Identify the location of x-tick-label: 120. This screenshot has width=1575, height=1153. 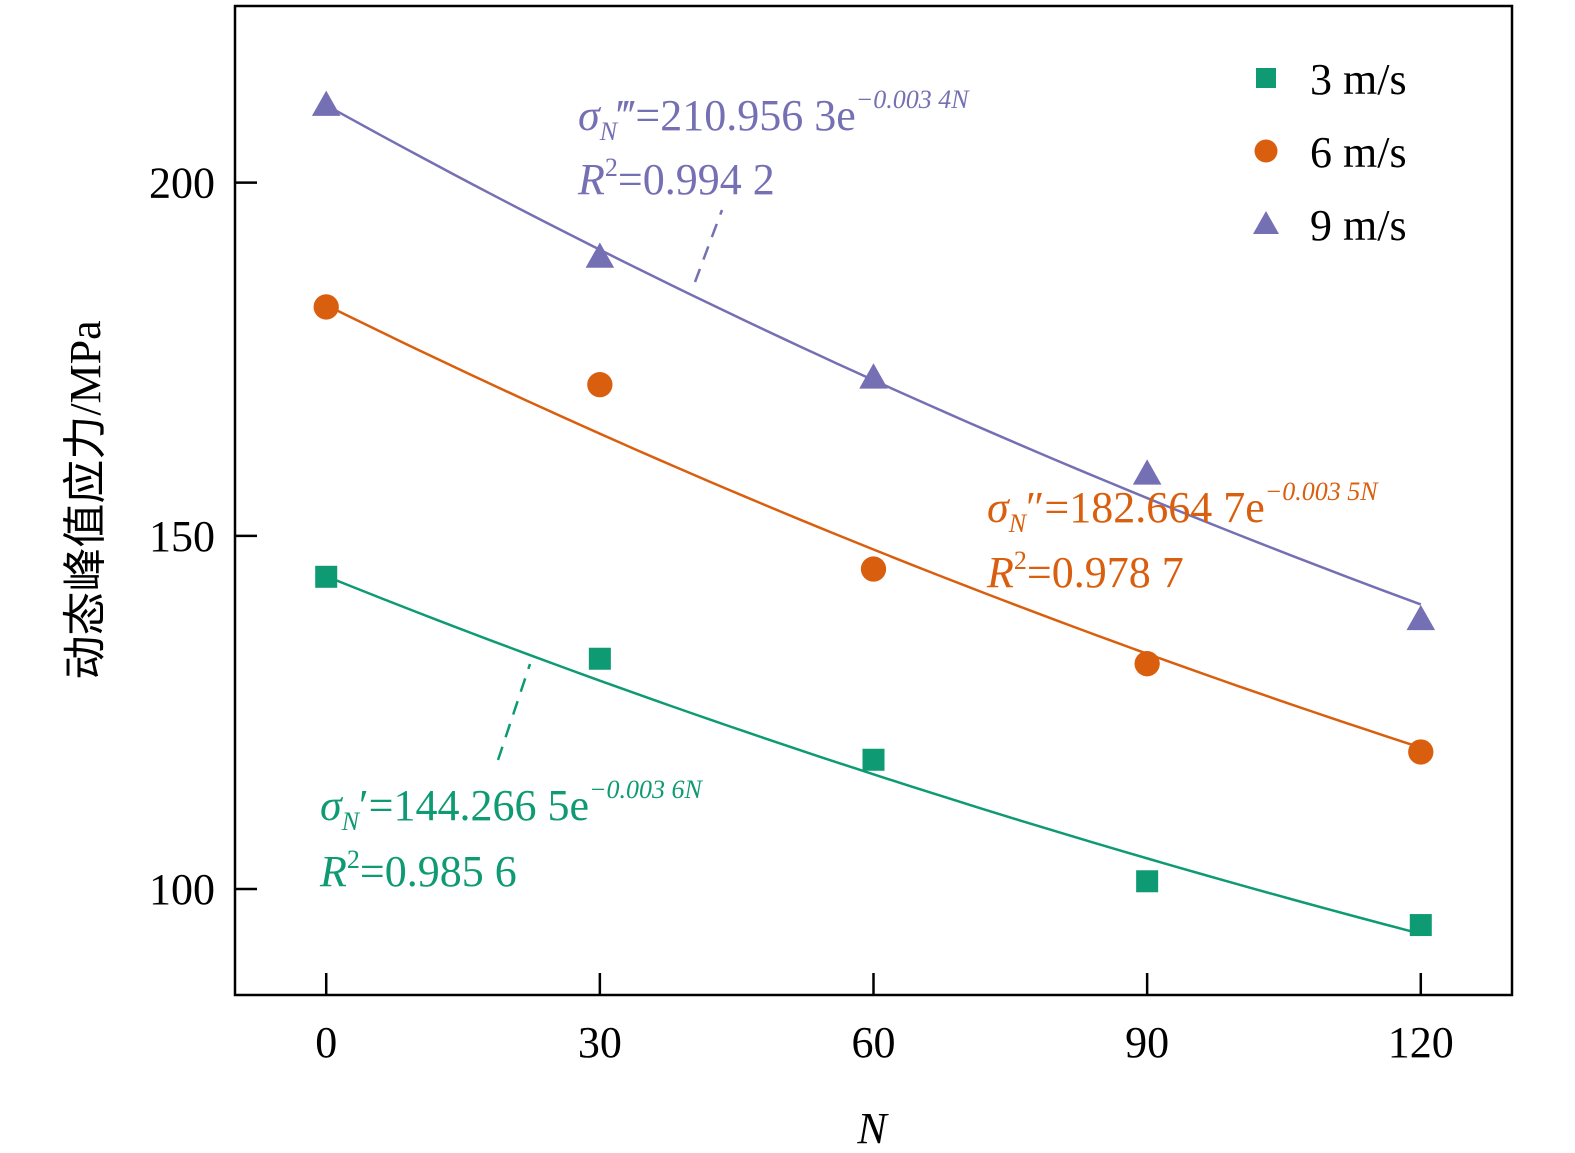
(1421, 1042).